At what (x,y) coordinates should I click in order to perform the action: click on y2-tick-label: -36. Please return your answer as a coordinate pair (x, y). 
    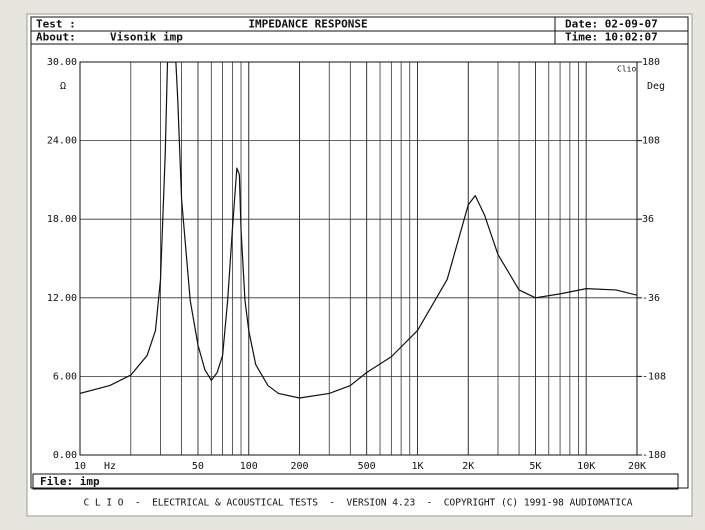
    Looking at the image, I should click on (651, 298).